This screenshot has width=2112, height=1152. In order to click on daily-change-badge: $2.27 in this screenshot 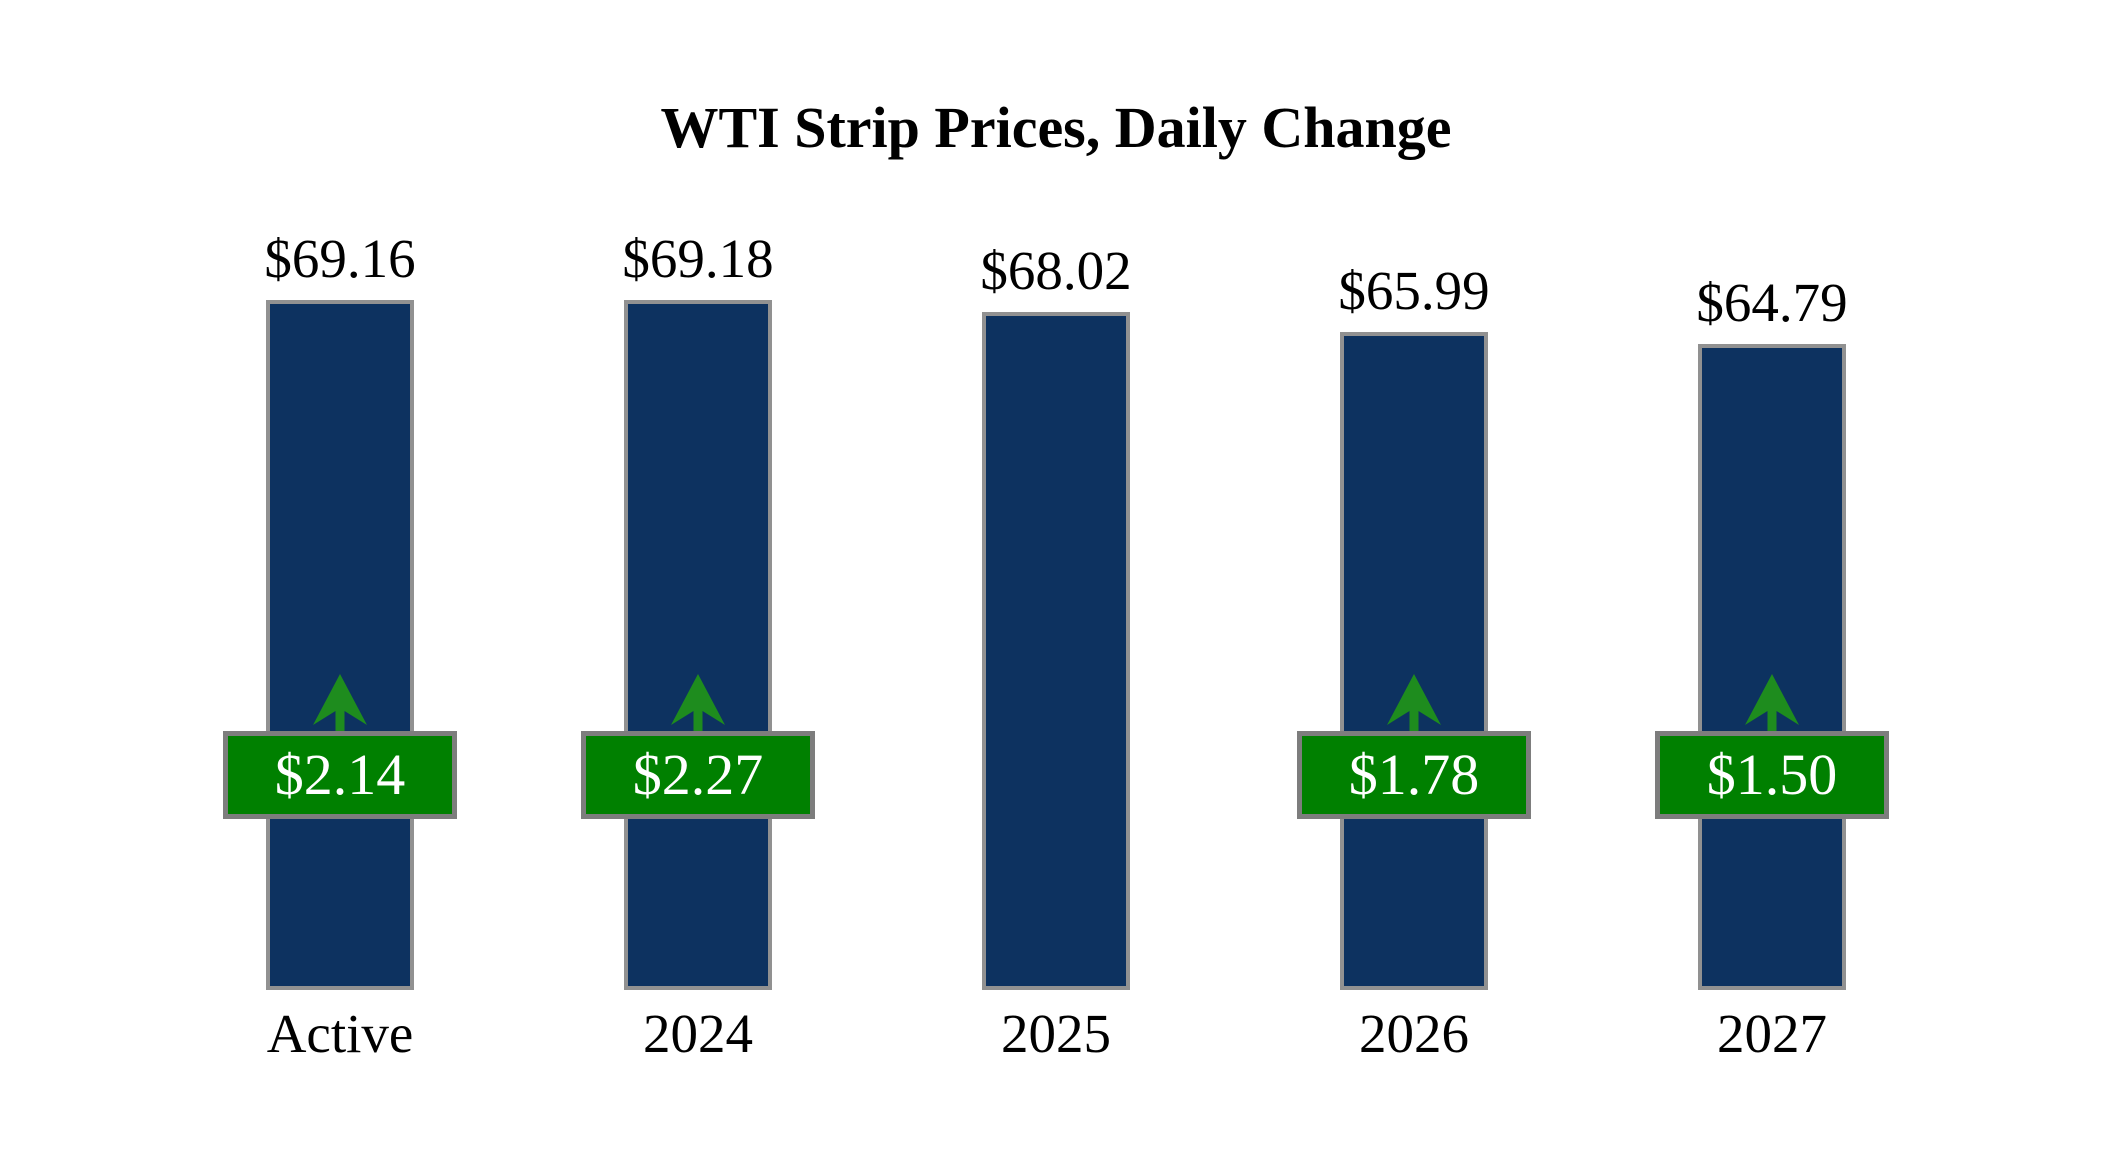, I will do `click(698, 775)`.